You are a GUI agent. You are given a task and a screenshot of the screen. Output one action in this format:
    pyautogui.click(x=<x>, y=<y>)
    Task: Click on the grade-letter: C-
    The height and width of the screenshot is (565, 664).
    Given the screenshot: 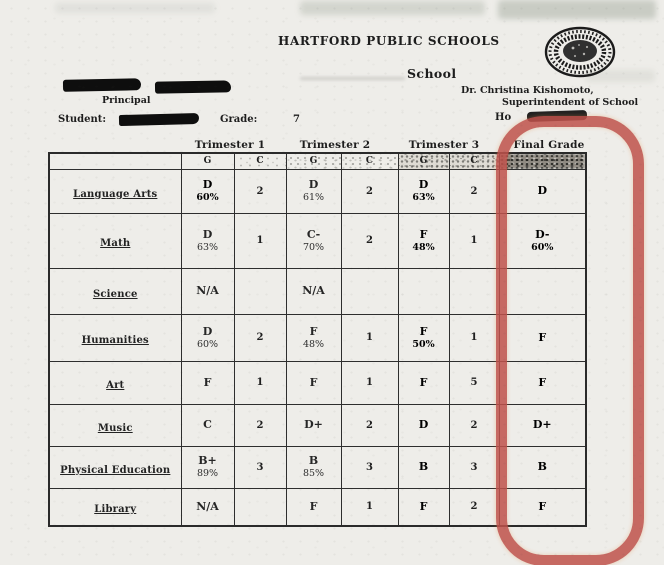 What is the action you would take?
    pyautogui.click(x=313, y=234)
    